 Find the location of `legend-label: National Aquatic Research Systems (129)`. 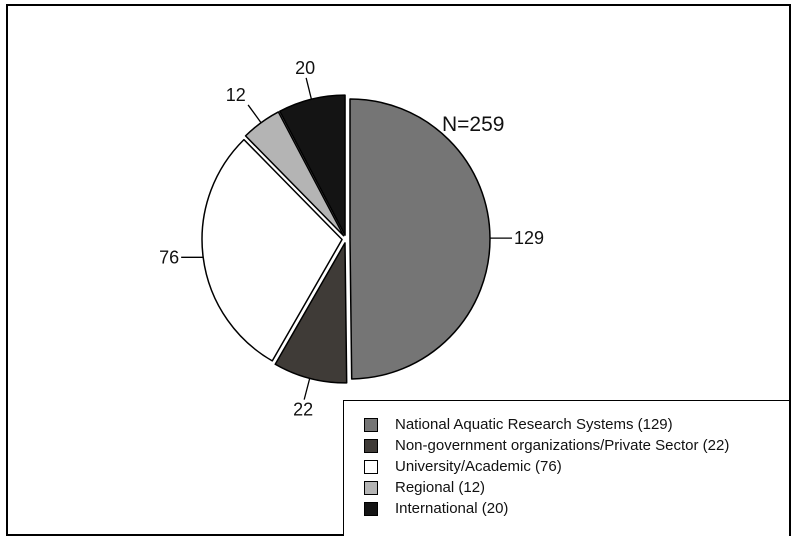

legend-label: National Aquatic Research Systems (129) is located at coordinates (534, 424).